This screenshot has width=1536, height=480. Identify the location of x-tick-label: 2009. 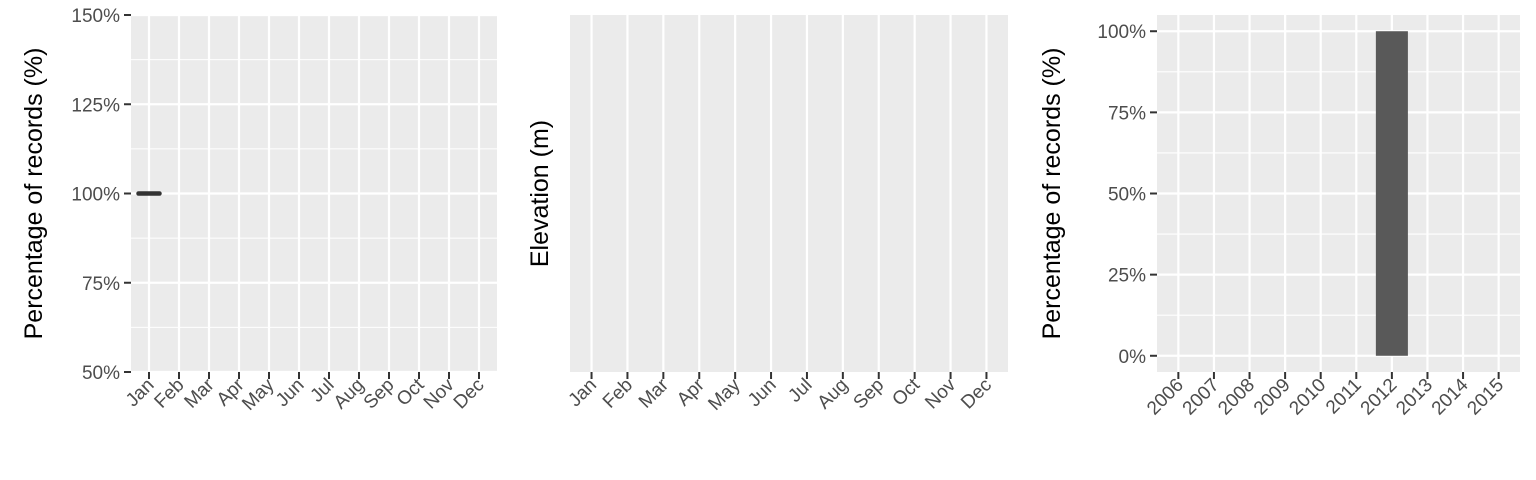
(1272, 397).